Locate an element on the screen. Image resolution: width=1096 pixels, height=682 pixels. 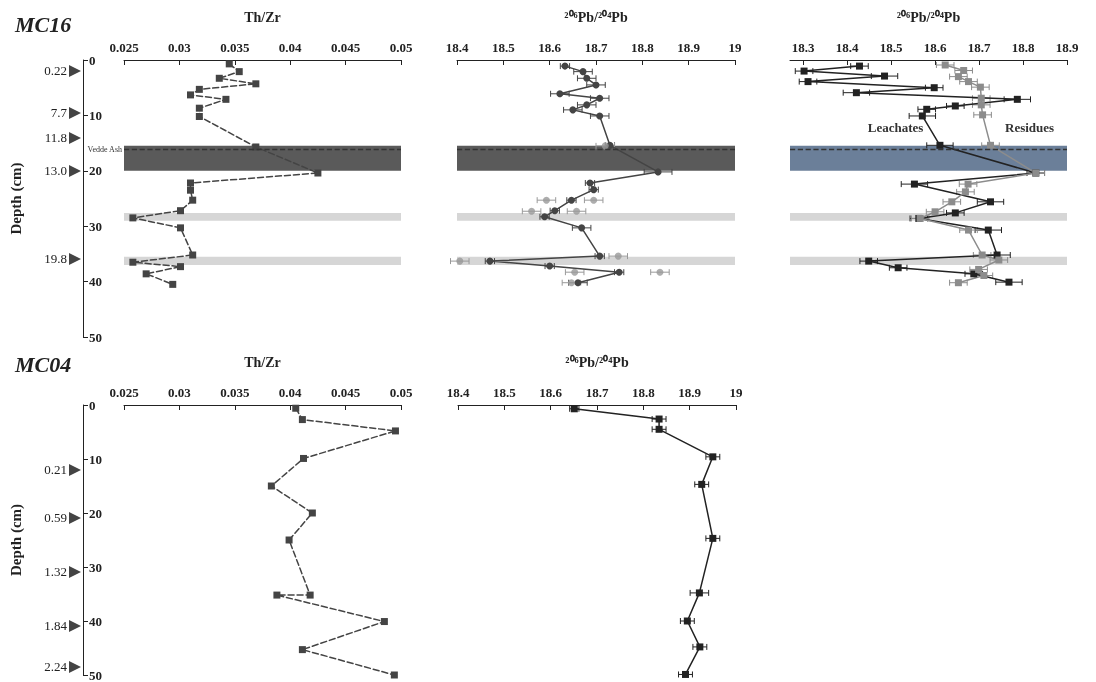
x-tick-label: 18.3 is located at coordinates (803, 47).